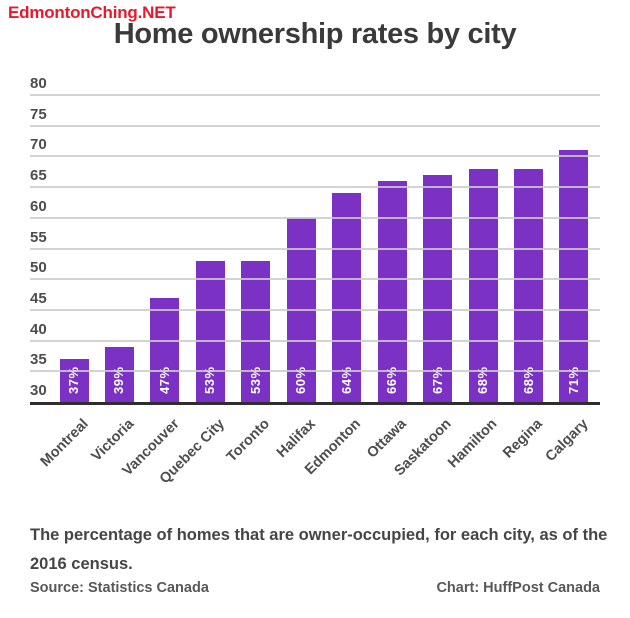 The image size is (630, 618). I want to click on bar-saskatoon: 67%, so click(438, 288).